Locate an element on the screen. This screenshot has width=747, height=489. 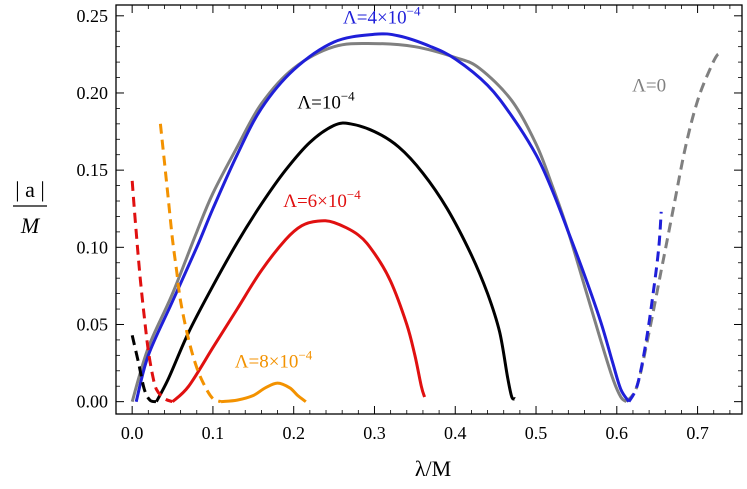
curve-label: Λ=0 is located at coordinates (649, 85).